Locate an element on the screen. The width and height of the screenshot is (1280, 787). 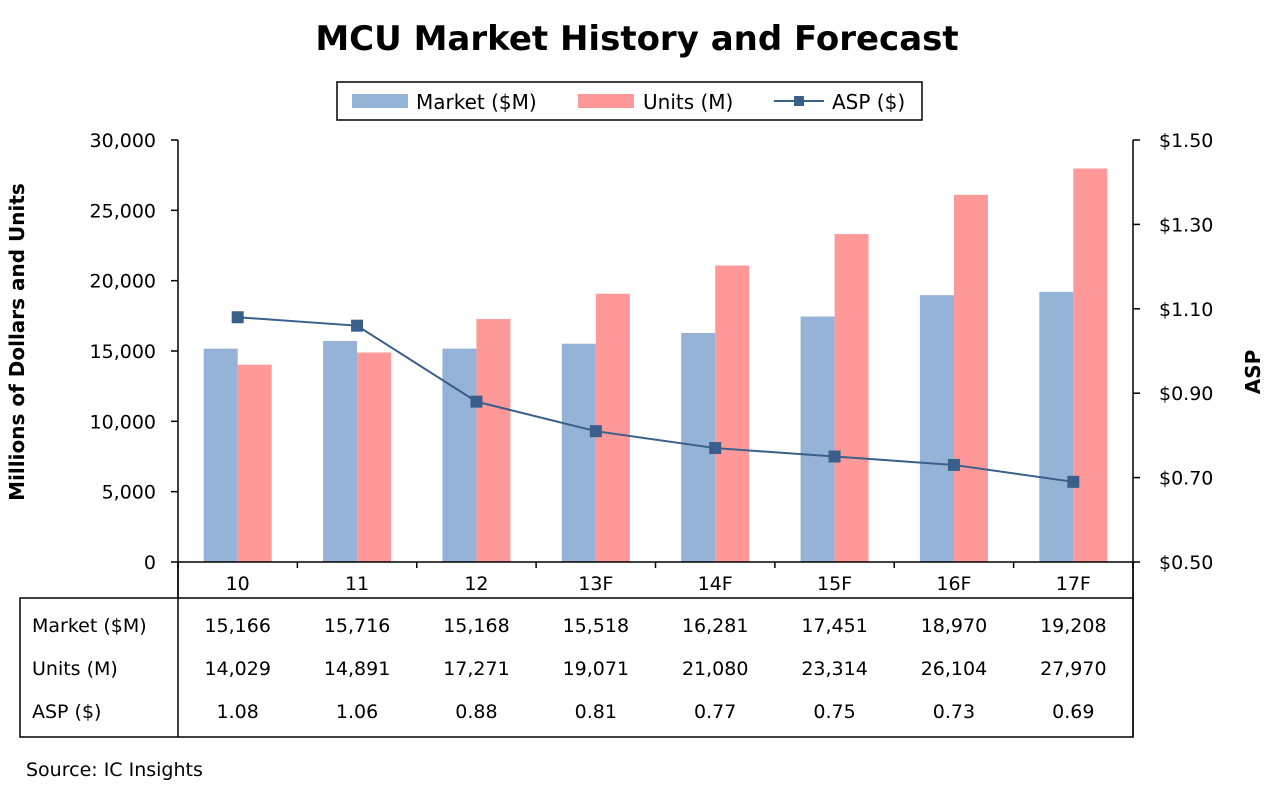
asp-point-17F is located at coordinates (1073, 481).